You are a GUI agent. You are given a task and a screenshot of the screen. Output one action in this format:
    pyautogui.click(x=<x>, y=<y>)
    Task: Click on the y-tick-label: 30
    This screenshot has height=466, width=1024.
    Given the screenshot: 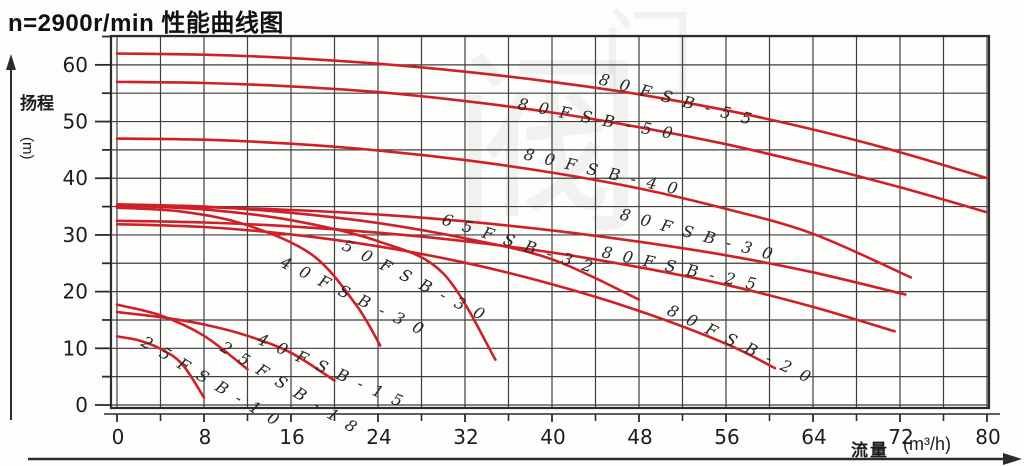 What is the action you would take?
    pyautogui.click(x=75, y=235)
    